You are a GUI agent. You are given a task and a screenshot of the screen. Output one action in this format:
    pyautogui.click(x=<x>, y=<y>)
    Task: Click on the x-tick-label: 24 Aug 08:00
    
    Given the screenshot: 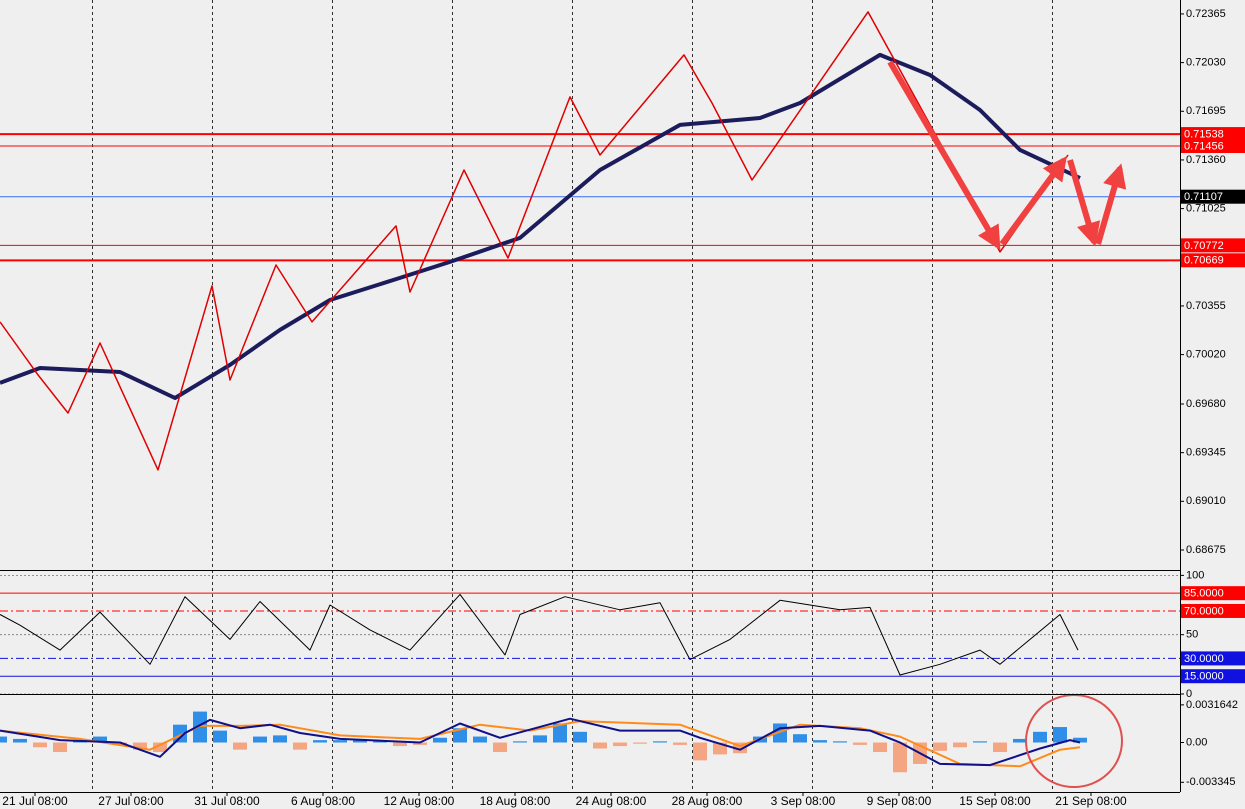 What is the action you would take?
    pyautogui.click(x=611, y=801)
    